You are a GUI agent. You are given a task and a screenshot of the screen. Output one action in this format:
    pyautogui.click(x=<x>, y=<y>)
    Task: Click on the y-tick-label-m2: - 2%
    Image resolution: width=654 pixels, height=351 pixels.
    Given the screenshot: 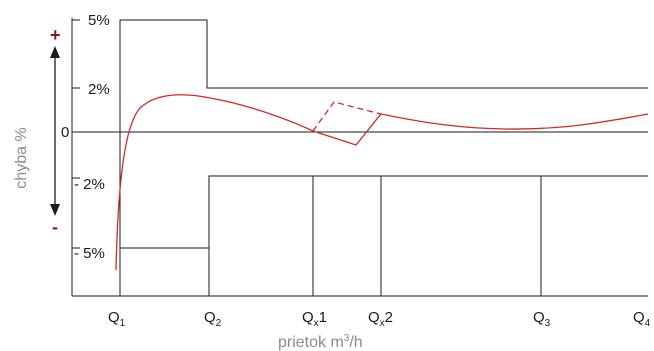 What is the action you would take?
    pyautogui.click(x=89, y=184)
    